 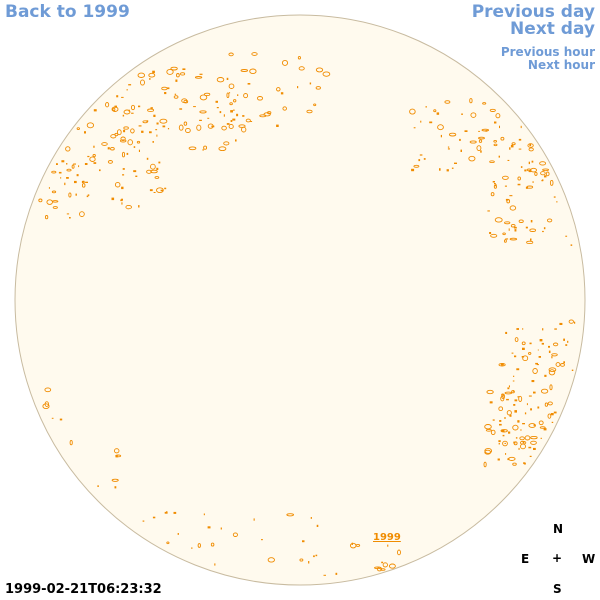 What do you see at coordinates (533, 12) in the screenshot?
I see `previous-day-link: Previous day` at bounding box center [533, 12].